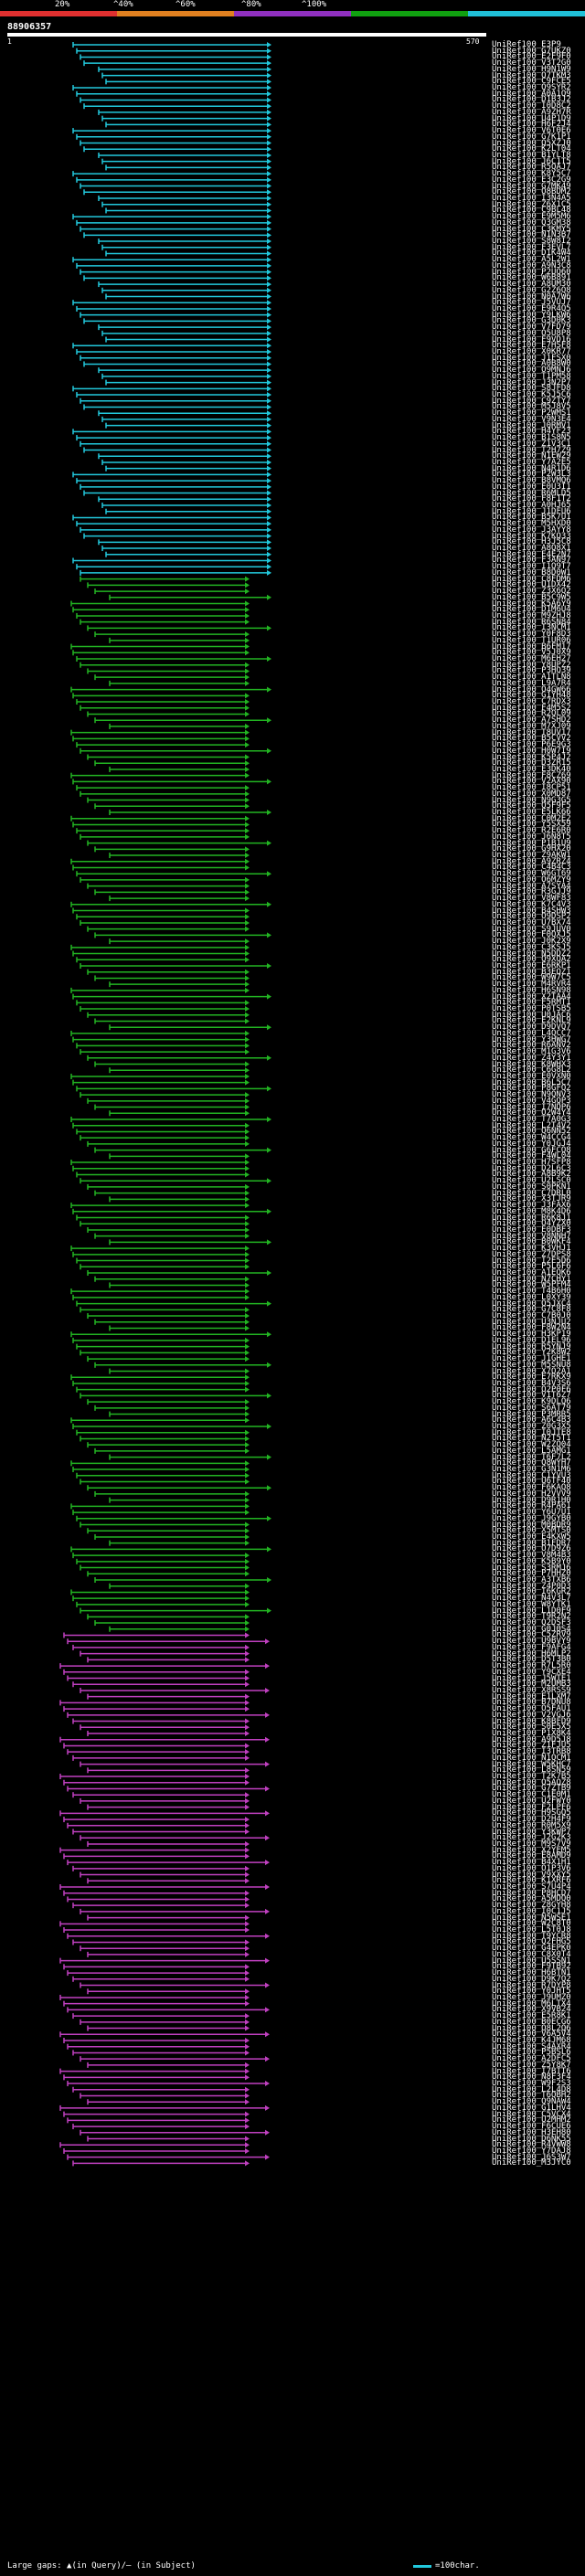 This screenshot has width=585, height=2576. What do you see at coordinates (532, 849) in the screenshot?
I see `hit-label: UniRef100_G9HX20` at bounding box center [532, 849].